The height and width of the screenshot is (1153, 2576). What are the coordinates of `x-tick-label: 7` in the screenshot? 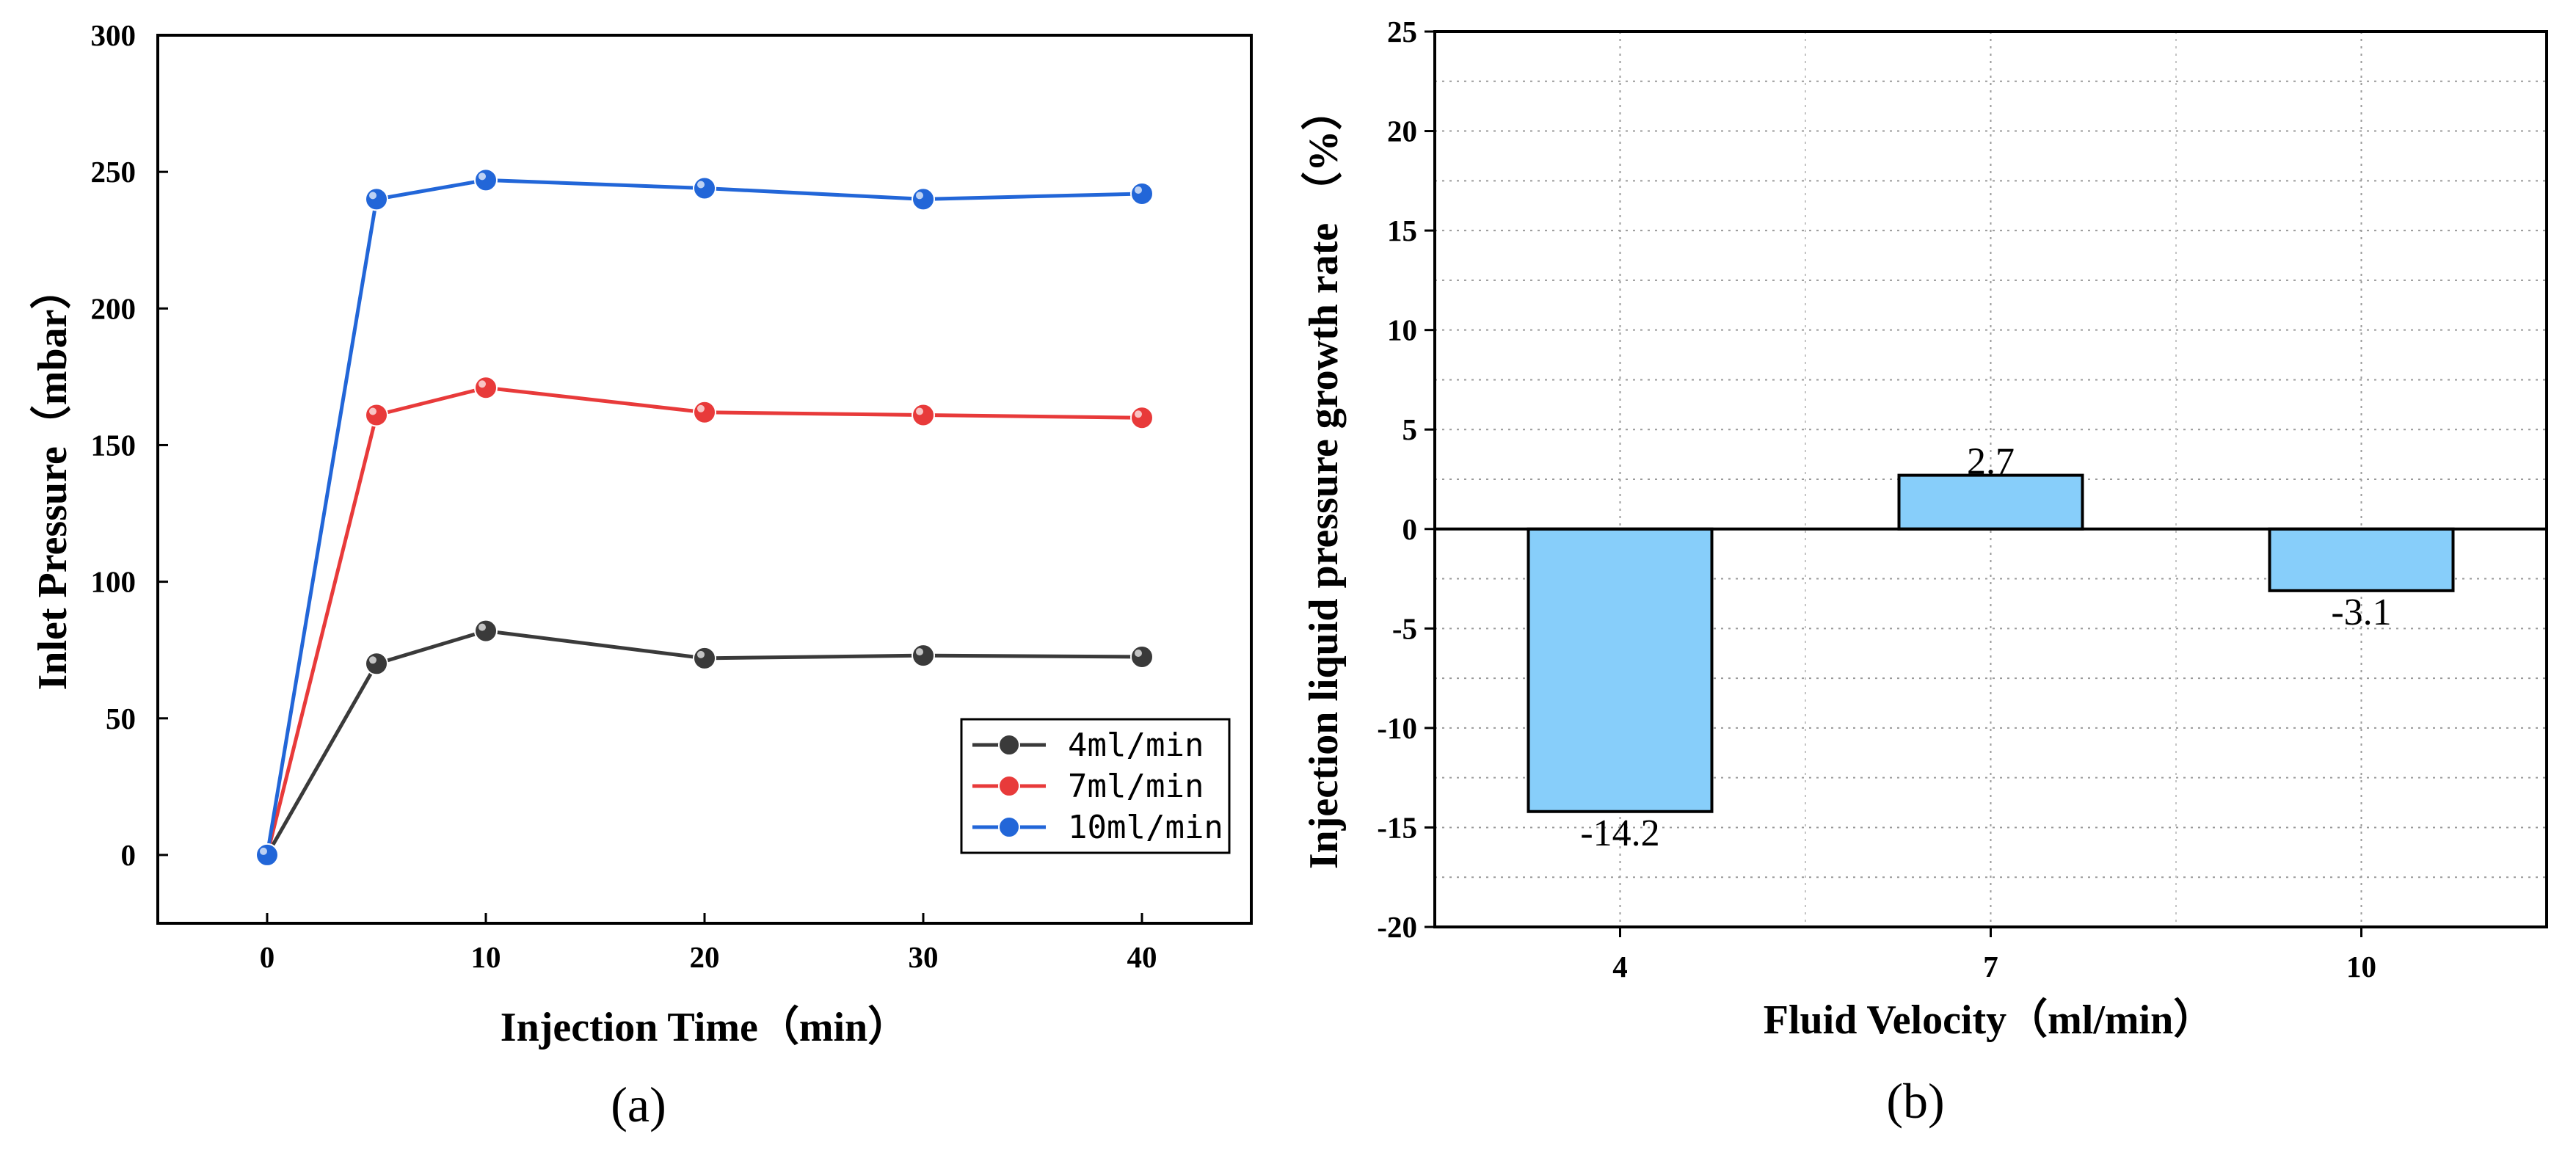 It's located at (1990, 966).